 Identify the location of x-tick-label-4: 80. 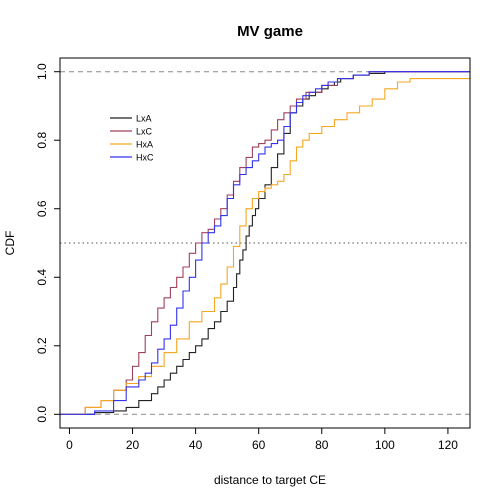
(322, 445).